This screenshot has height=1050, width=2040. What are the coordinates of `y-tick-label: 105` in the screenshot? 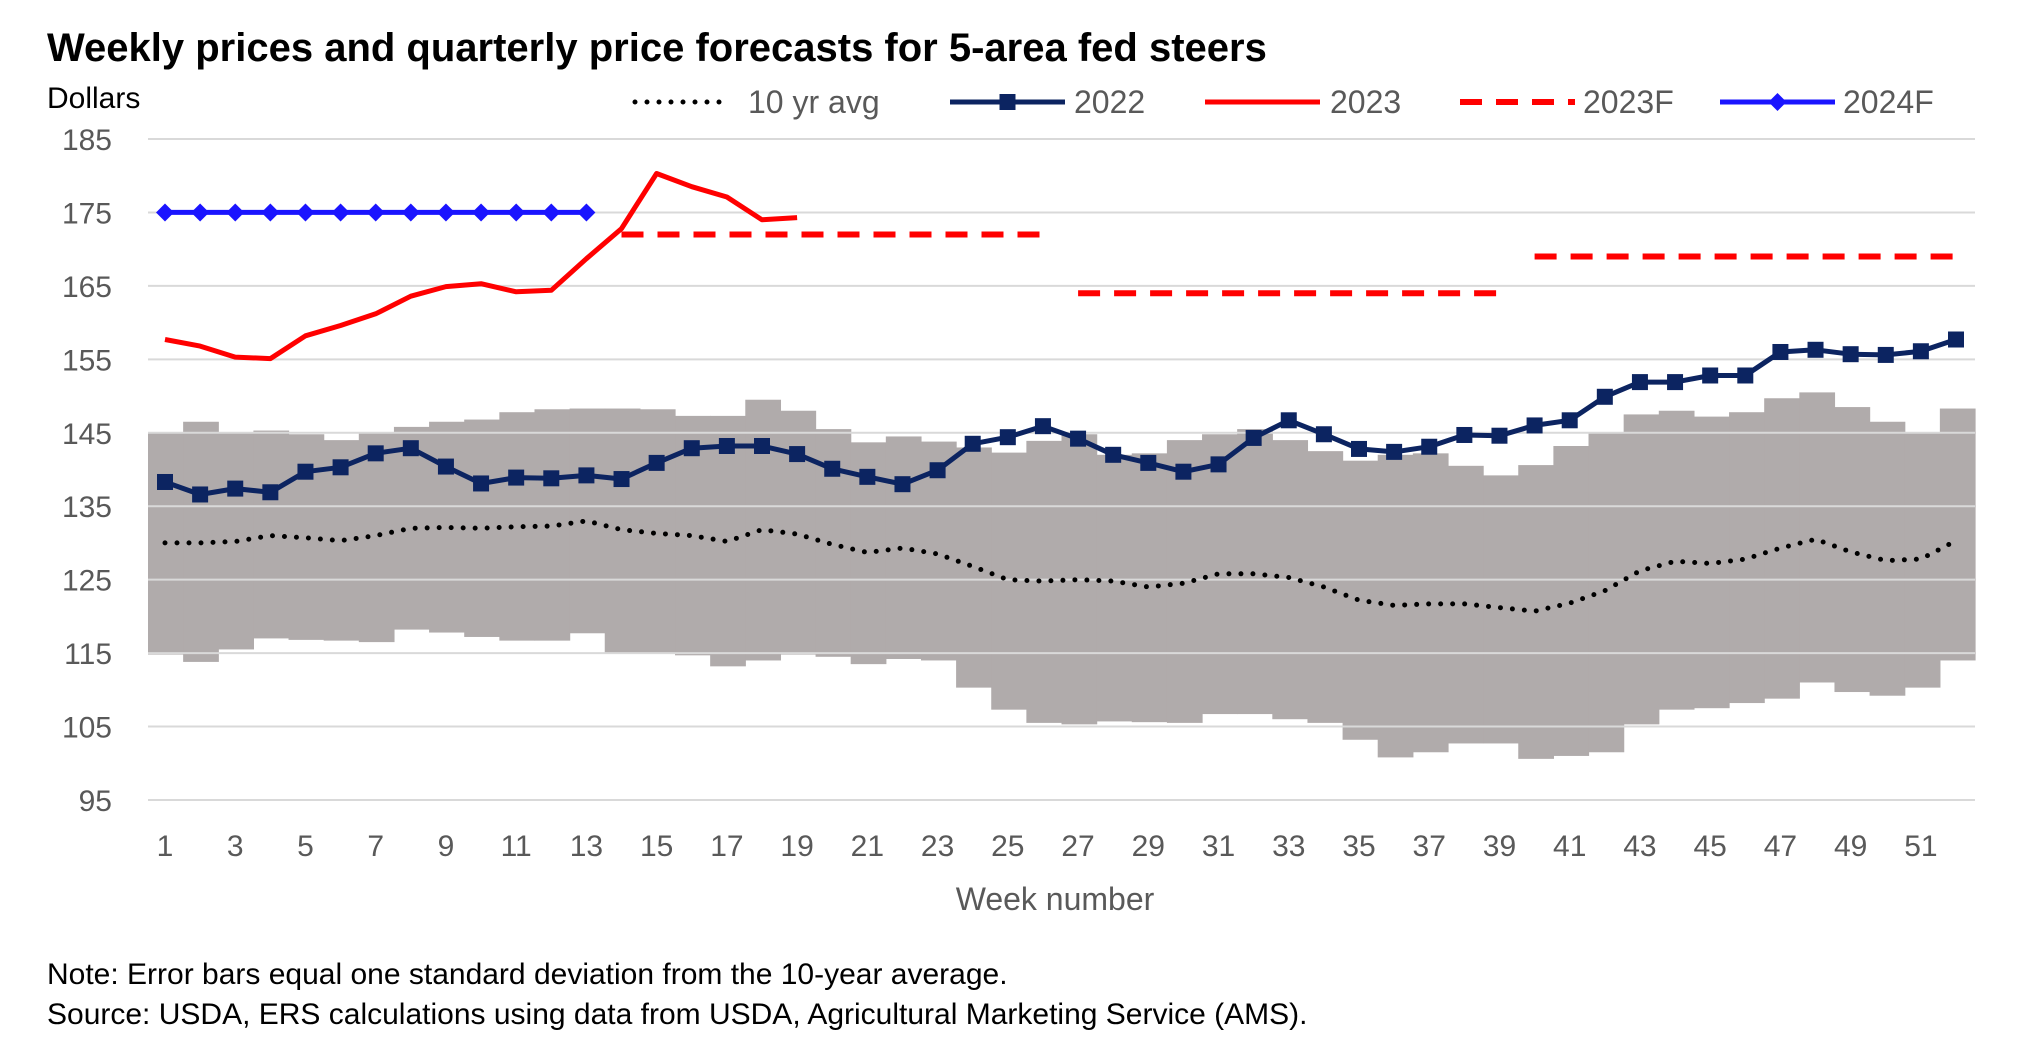 It's located at (87, 728).